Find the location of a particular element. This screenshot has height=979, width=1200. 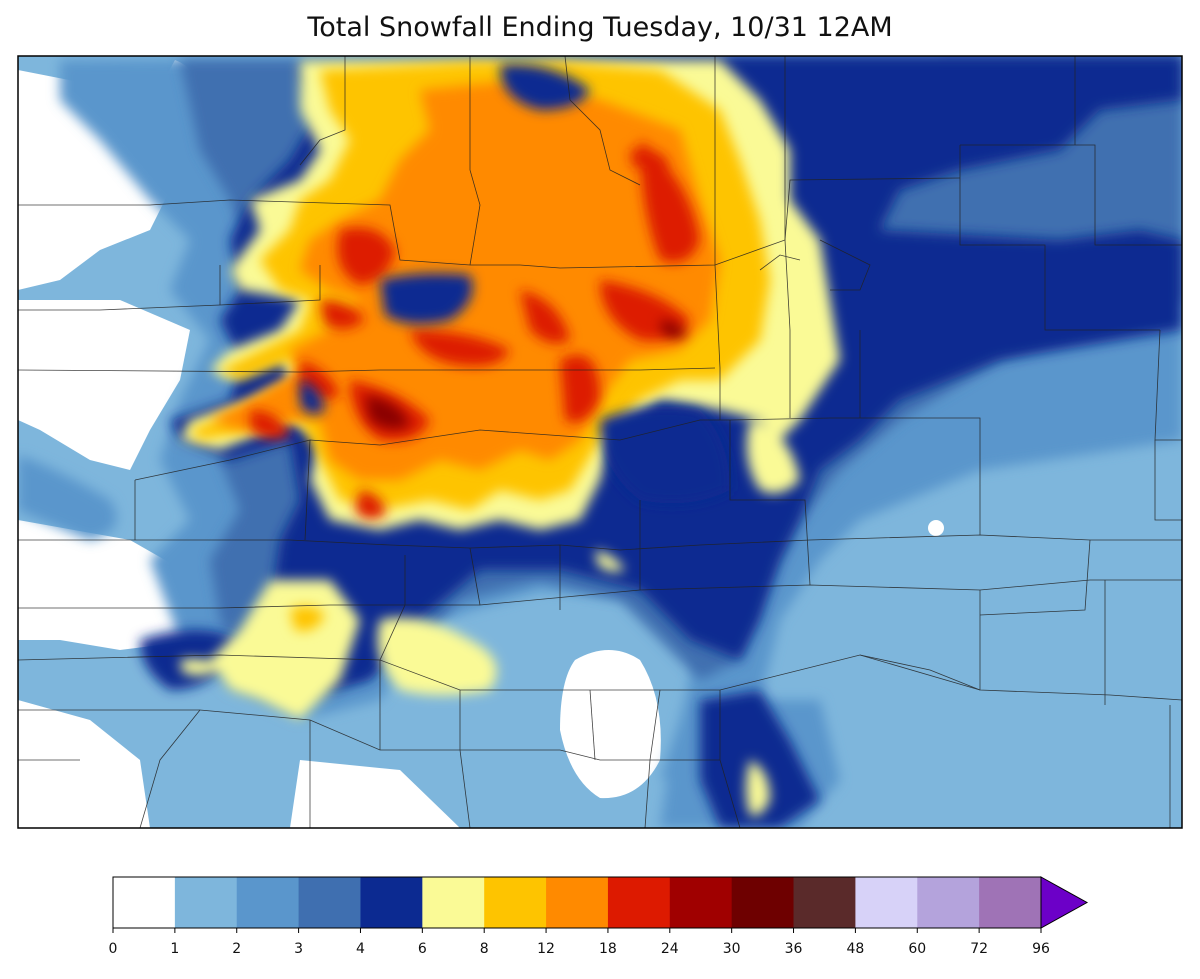

colorbar-tick-label: 8 is located at coordinates (484, 949).